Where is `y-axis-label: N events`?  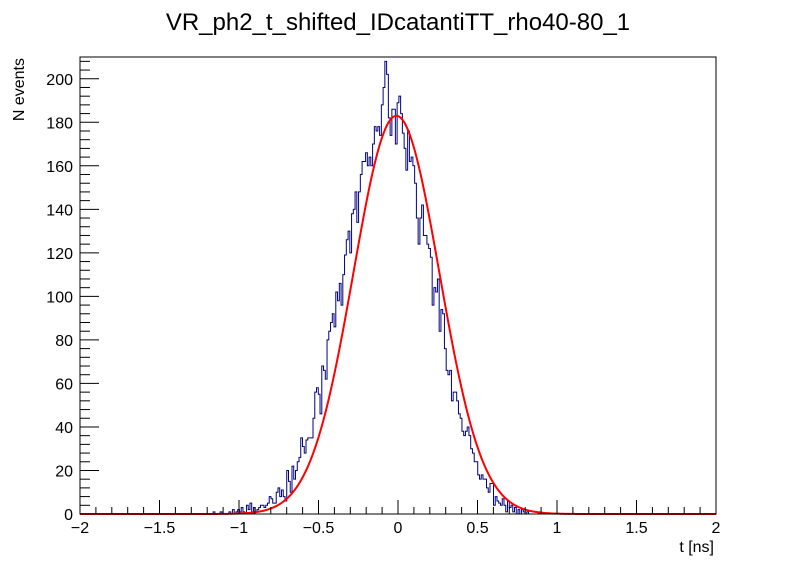 y-axis-label: N events is located at coordinates (19, 89).